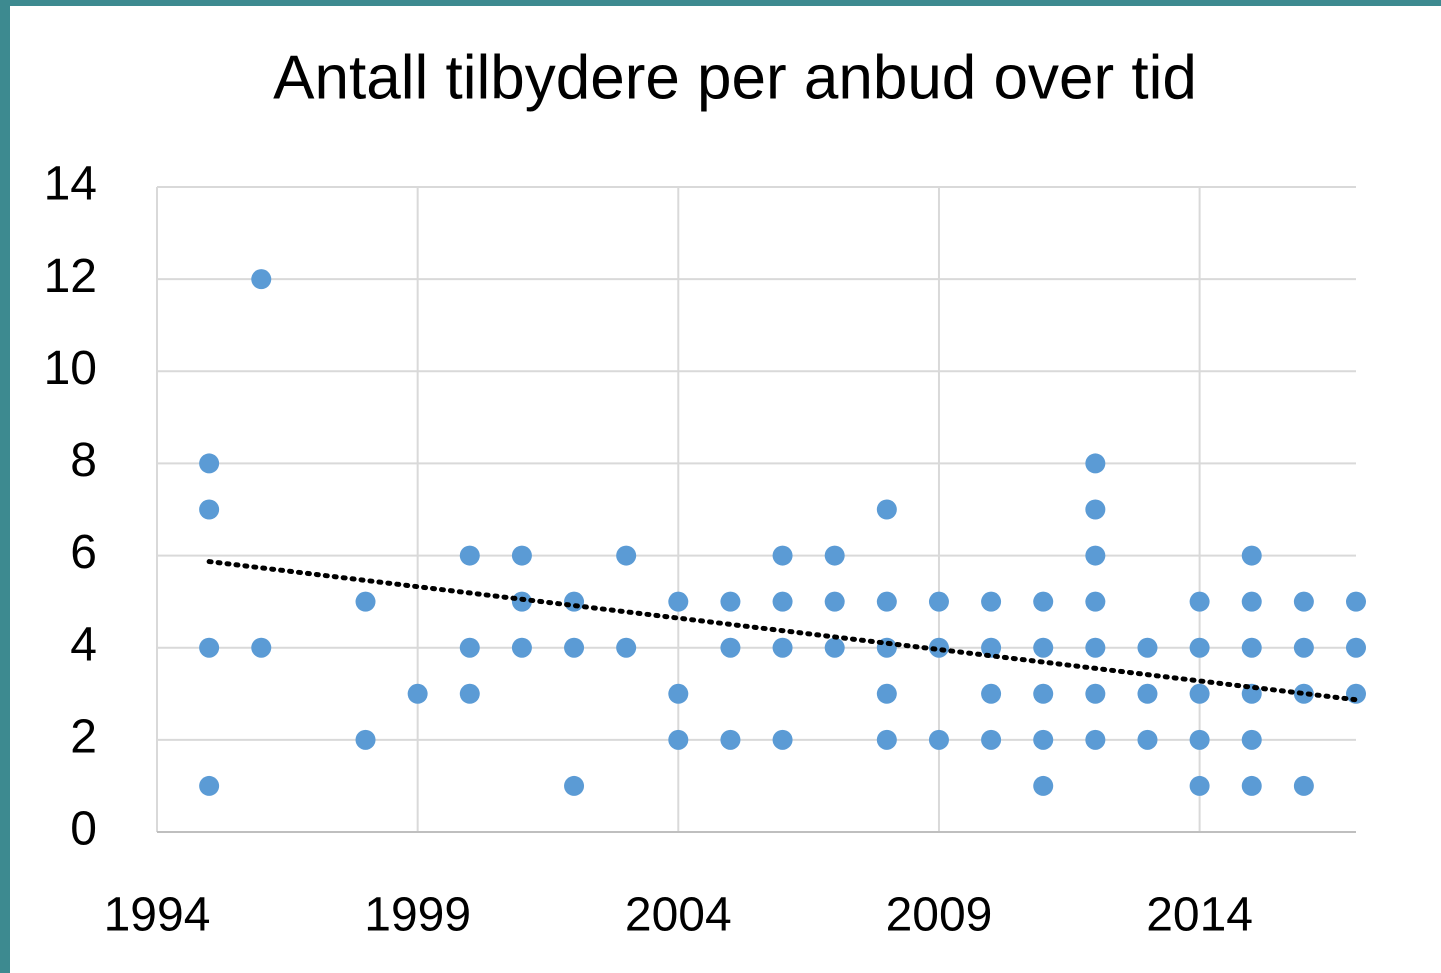 Image resolution: width=1441 pixels, height=973 pixels. I want to click on trendline, so click(782, 631).